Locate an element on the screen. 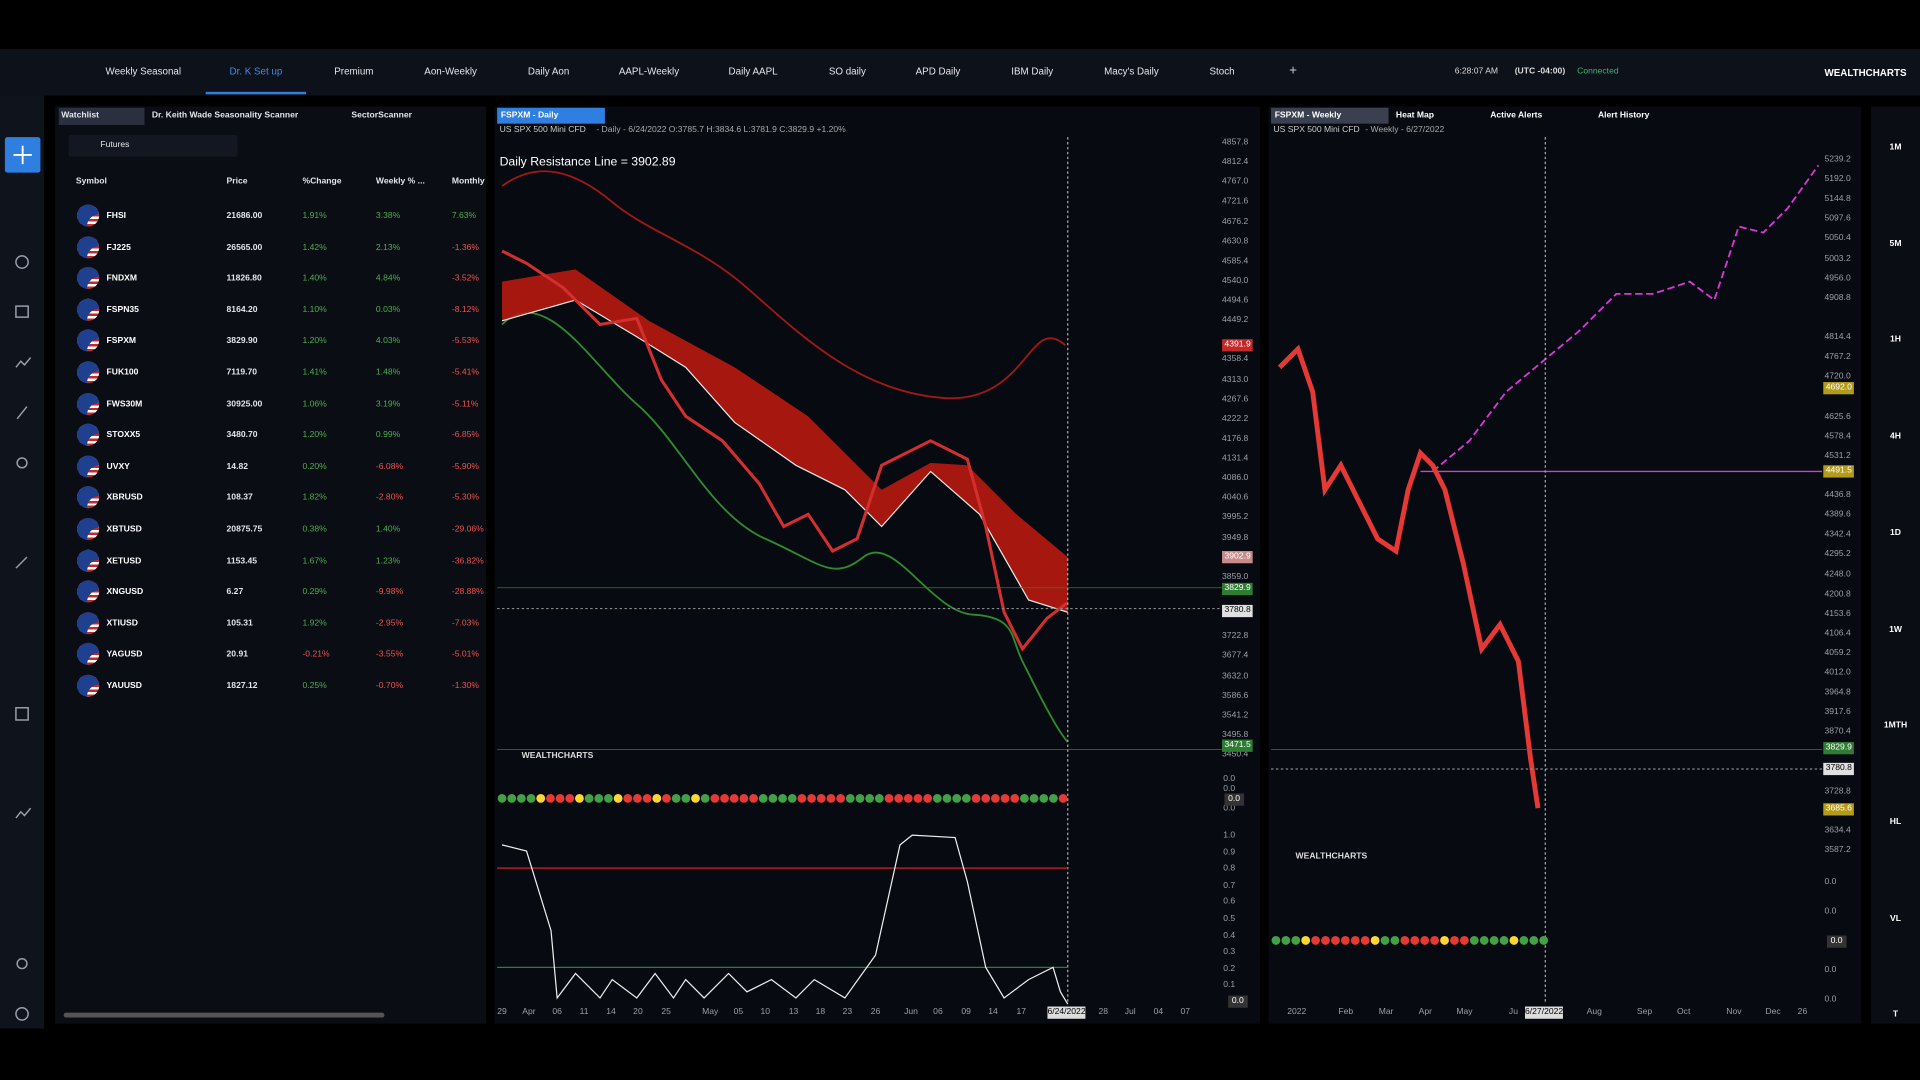 Image resolution: width=1920 pixels, height=1080 pixels. clock: 6:28:07 AM is located at coordinates (1476, 71).